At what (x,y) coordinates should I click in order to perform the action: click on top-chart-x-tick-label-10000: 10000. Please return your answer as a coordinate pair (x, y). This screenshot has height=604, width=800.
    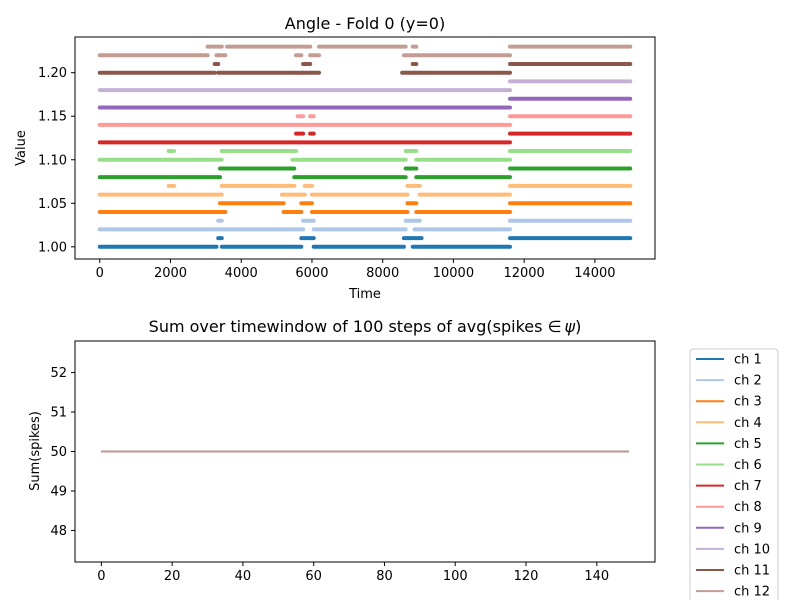
    Looking at the image, I should click on (453, 273).